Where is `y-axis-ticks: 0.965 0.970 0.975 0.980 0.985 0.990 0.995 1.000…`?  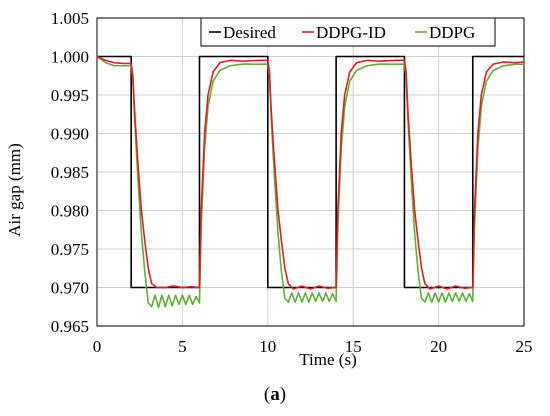
y-axis-ticks: 0.965 0.970 0.975 0.980 0.985 0.990 0.995 1.000… is located at coordinates (70, 172).